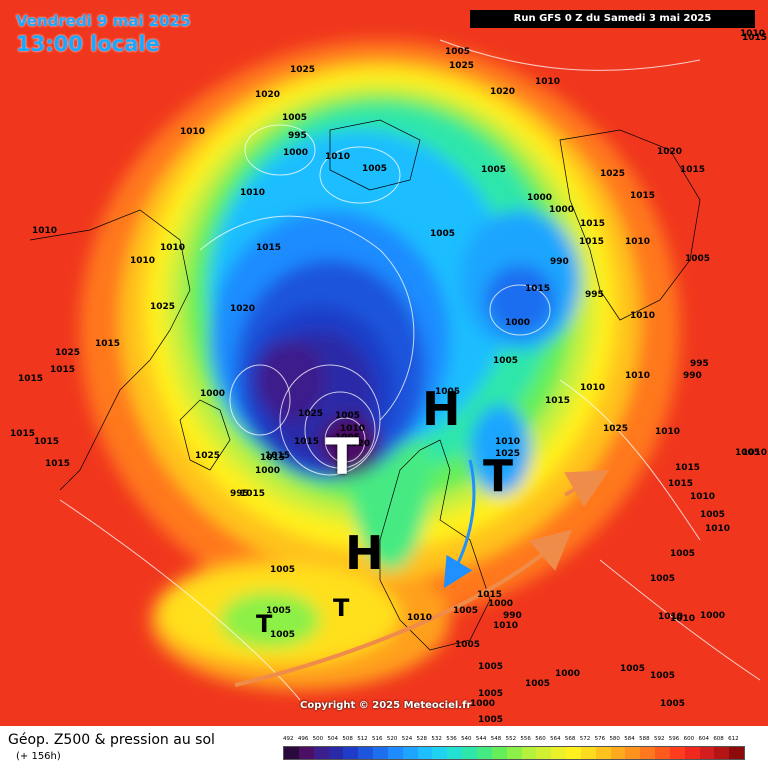  Describe the element at coordinates (481, 739) in the screenshot. I see `scale-tick-label: 544` at that location.